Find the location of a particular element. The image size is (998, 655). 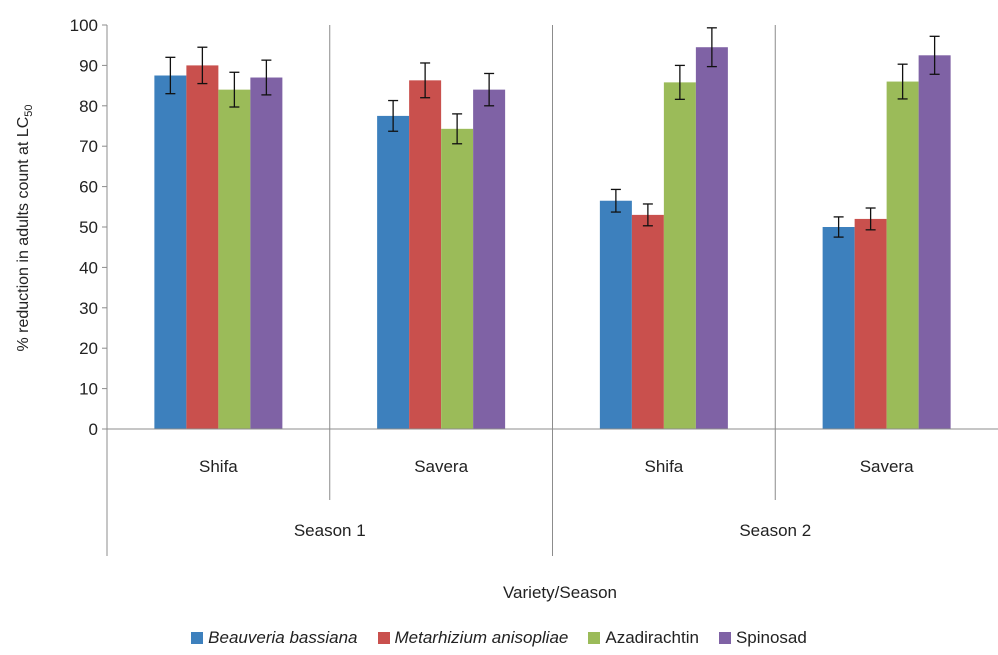

y-axis-title: % reduction in adults count at LC50 is located at coordinates (25, 227).